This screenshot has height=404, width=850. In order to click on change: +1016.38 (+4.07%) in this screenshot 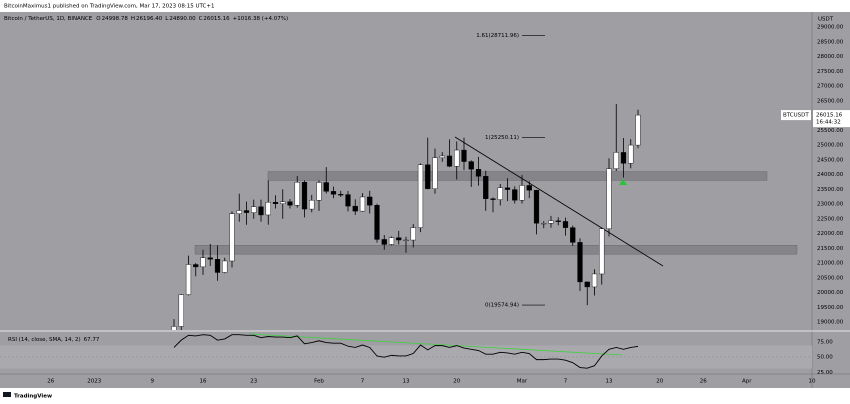, I will do `click(260, 19)`.